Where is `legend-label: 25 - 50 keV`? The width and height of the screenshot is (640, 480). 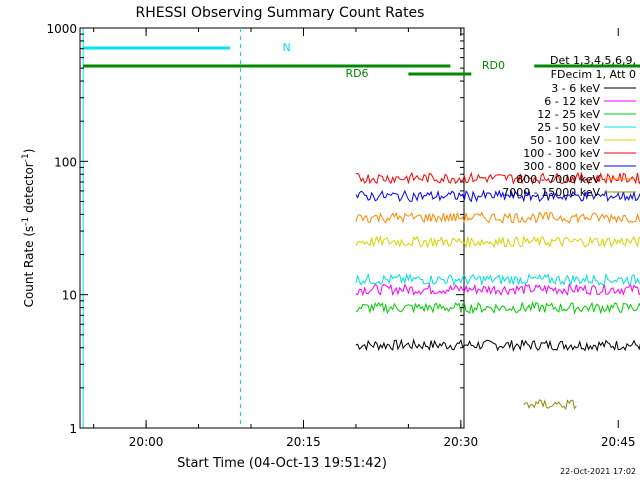
legend-label: 25 - 50 keV is located at coordinates (568, 127).